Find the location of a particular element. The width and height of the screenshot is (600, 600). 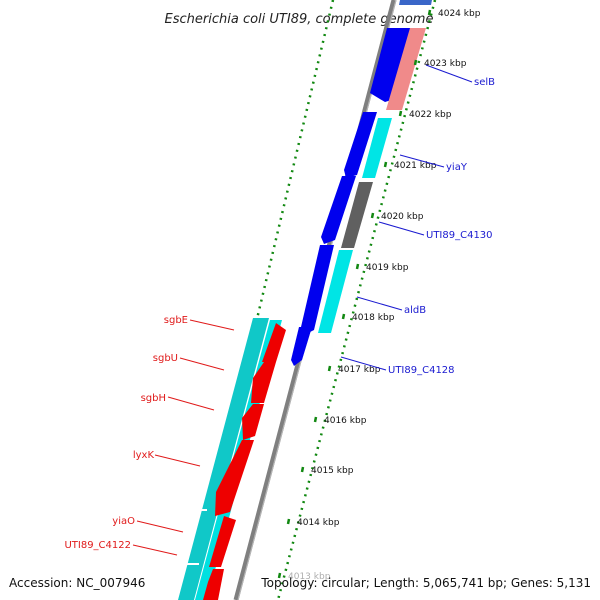

reverse-gene-sgbU is located at coordinates (263, 382).